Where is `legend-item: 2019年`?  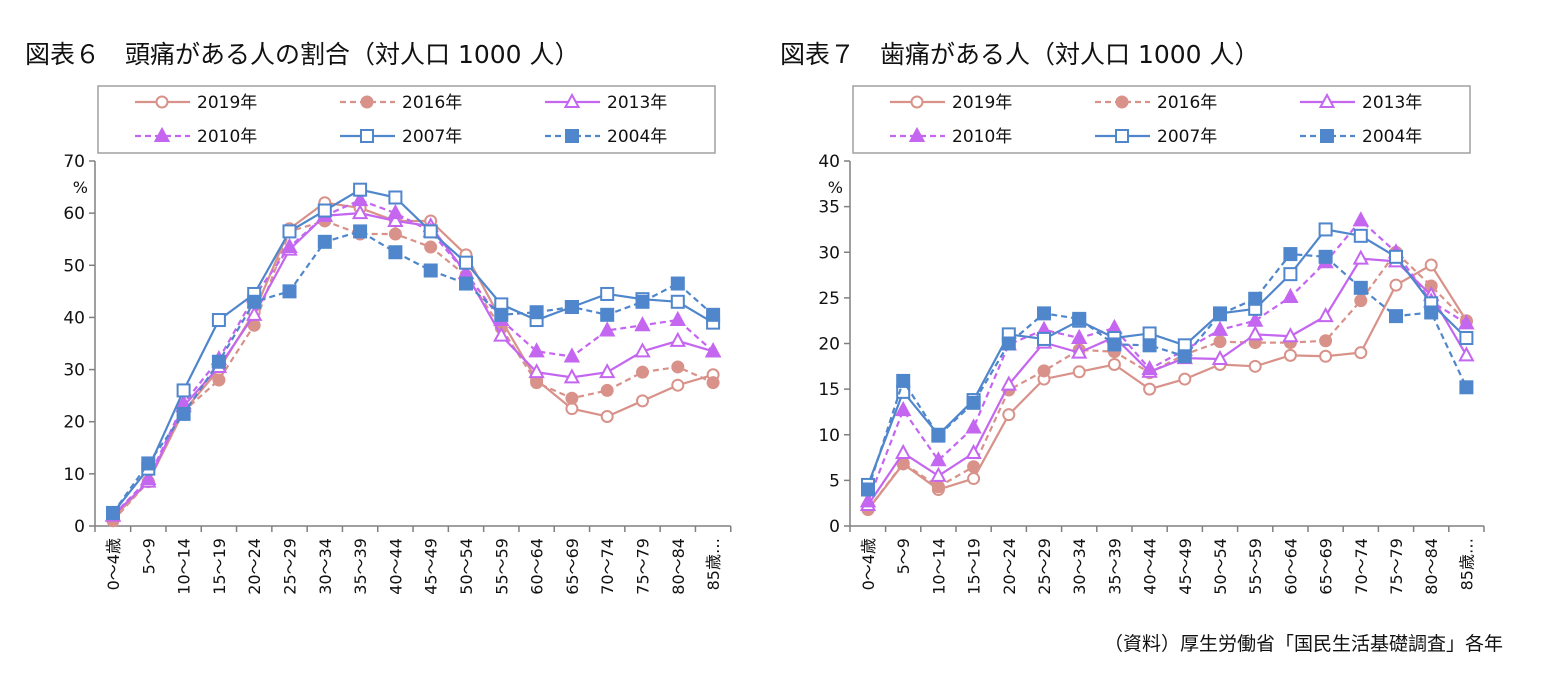
legend-item: 2019年 is located at coordinates (951, 103).